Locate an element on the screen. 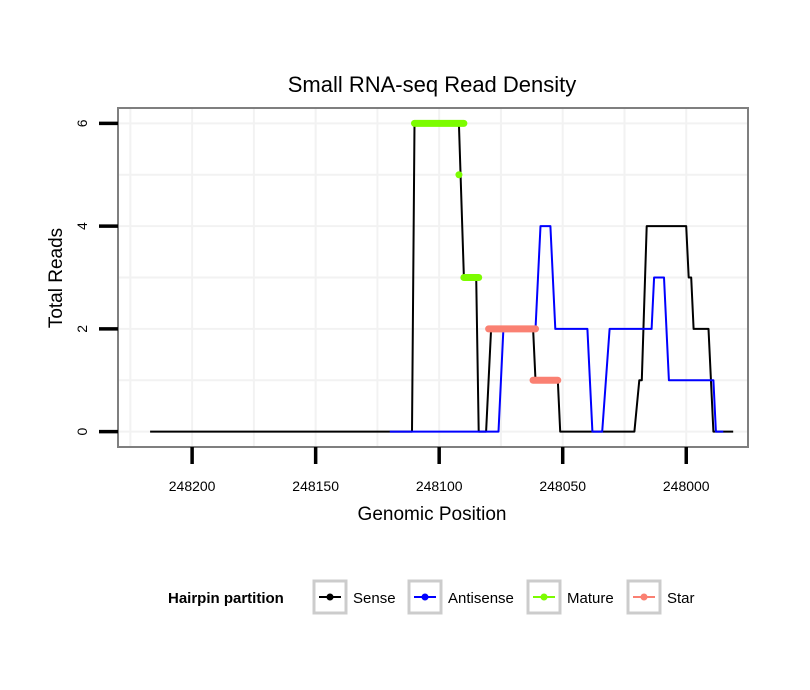  legend-label-antisense: Antisense is located at coordinates (481, 598).